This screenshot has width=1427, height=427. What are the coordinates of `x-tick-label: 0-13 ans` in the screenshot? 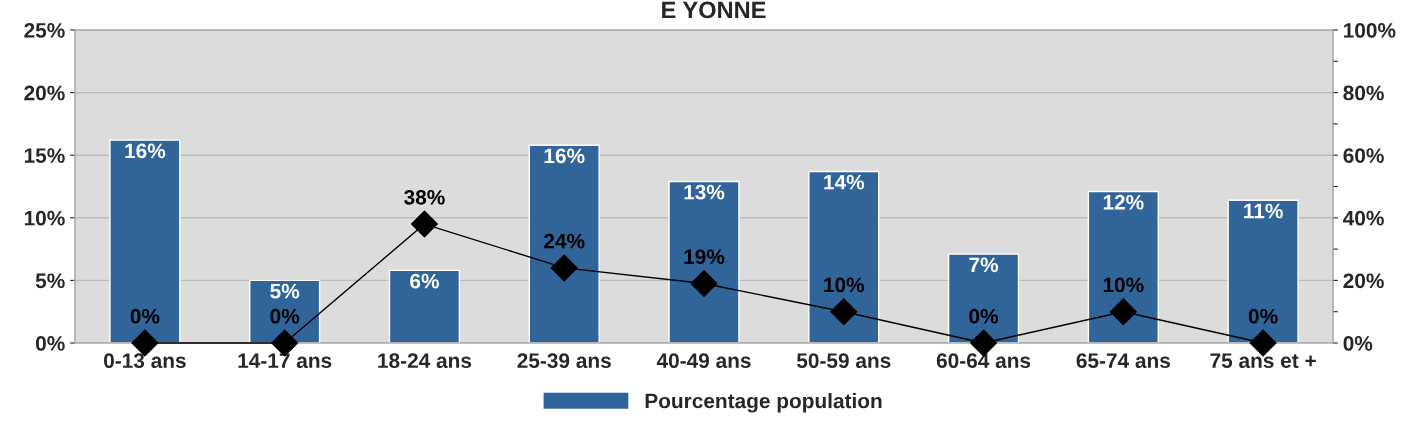 It's located at (145, 361).